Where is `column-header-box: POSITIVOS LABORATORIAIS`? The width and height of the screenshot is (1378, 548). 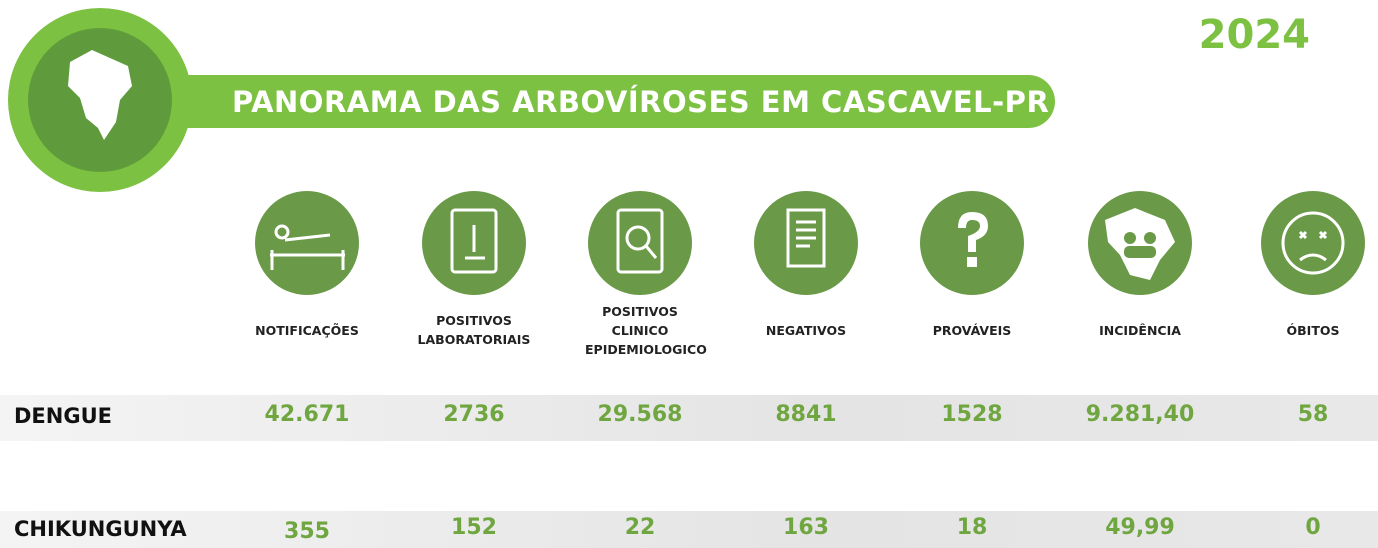
column-header-box: POSITIVOS LABORATORIAIS is located at coordinates (474, 330).